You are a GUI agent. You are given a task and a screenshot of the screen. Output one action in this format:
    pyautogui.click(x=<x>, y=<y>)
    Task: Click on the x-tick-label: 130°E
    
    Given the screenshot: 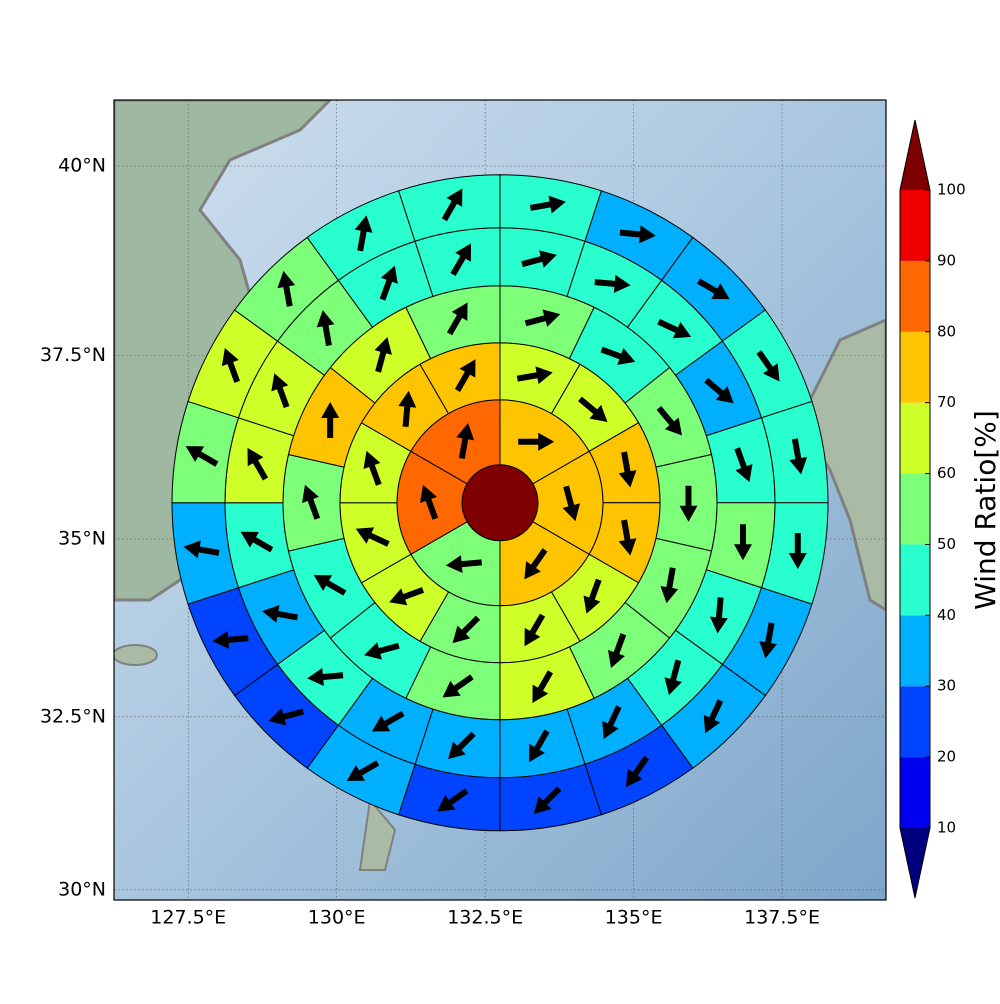 What is the action you would take?
    pyautogui.click(x=337, y=918)
    